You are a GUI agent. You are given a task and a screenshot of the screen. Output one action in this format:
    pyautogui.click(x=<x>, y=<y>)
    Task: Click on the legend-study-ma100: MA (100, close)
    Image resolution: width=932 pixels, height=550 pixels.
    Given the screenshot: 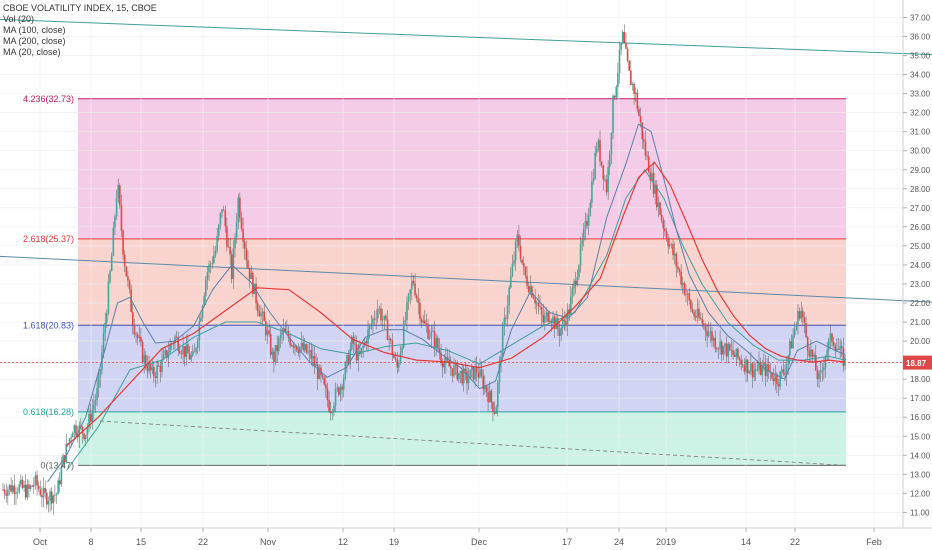 What is the action you would take?
    pyautogui.click(x=34, y=30)
    